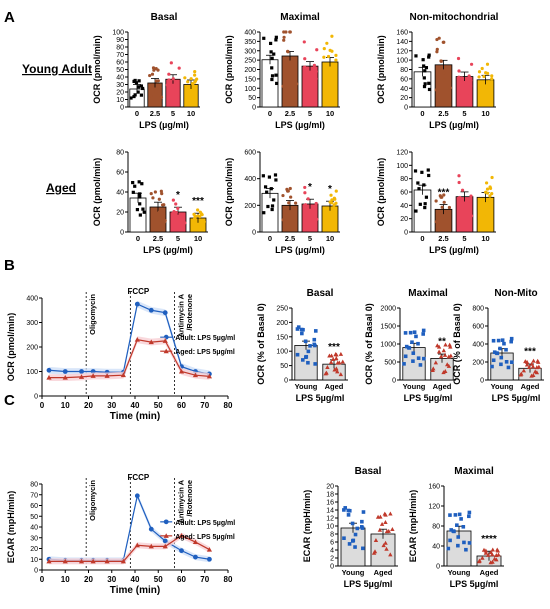 This screenshot has height=609, width=550. What do you see at coordinates (282, 352) in the screenshot?
I see `y-tick-label: 100` at bounding box center [282, 352].